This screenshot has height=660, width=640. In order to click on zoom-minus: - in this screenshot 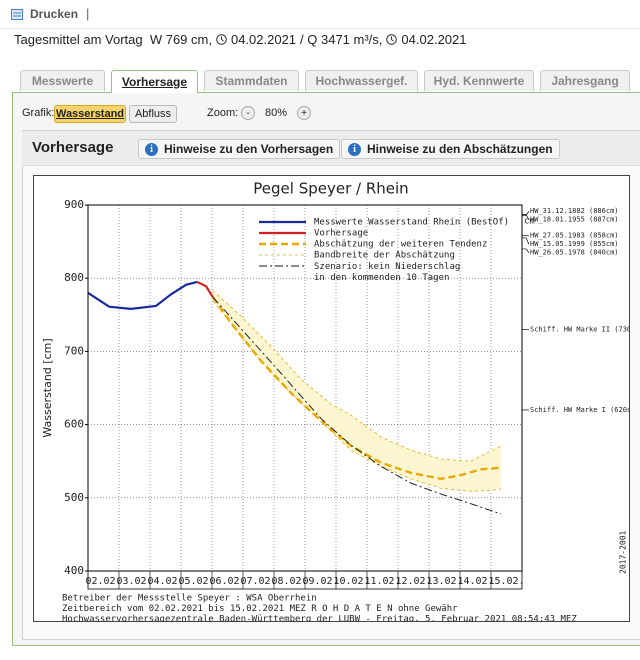, I will do `click(248, 113)`.